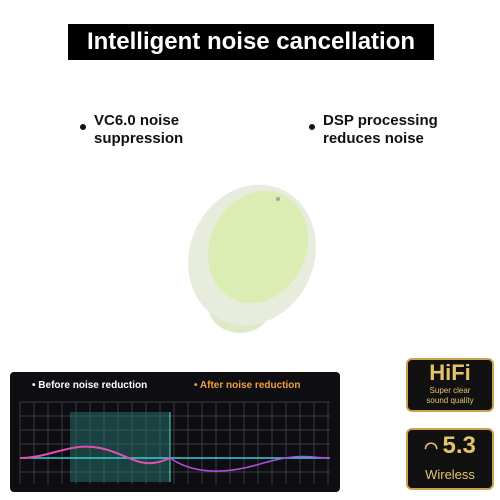 The width and height of the screenshot is (500, 500). I want to click on hifi-badge: HiFi Super clear sound quality, so click(450, 385).